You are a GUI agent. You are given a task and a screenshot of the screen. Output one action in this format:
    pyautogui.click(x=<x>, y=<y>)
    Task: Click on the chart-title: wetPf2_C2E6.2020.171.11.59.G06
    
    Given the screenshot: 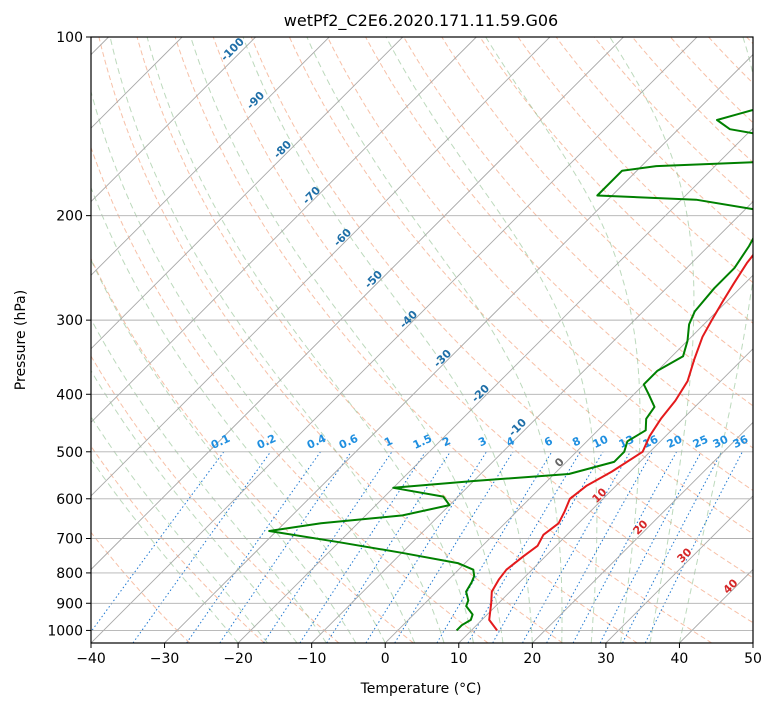 What is the action you would take?
    pyautogui.click(x=421, y=21)
    